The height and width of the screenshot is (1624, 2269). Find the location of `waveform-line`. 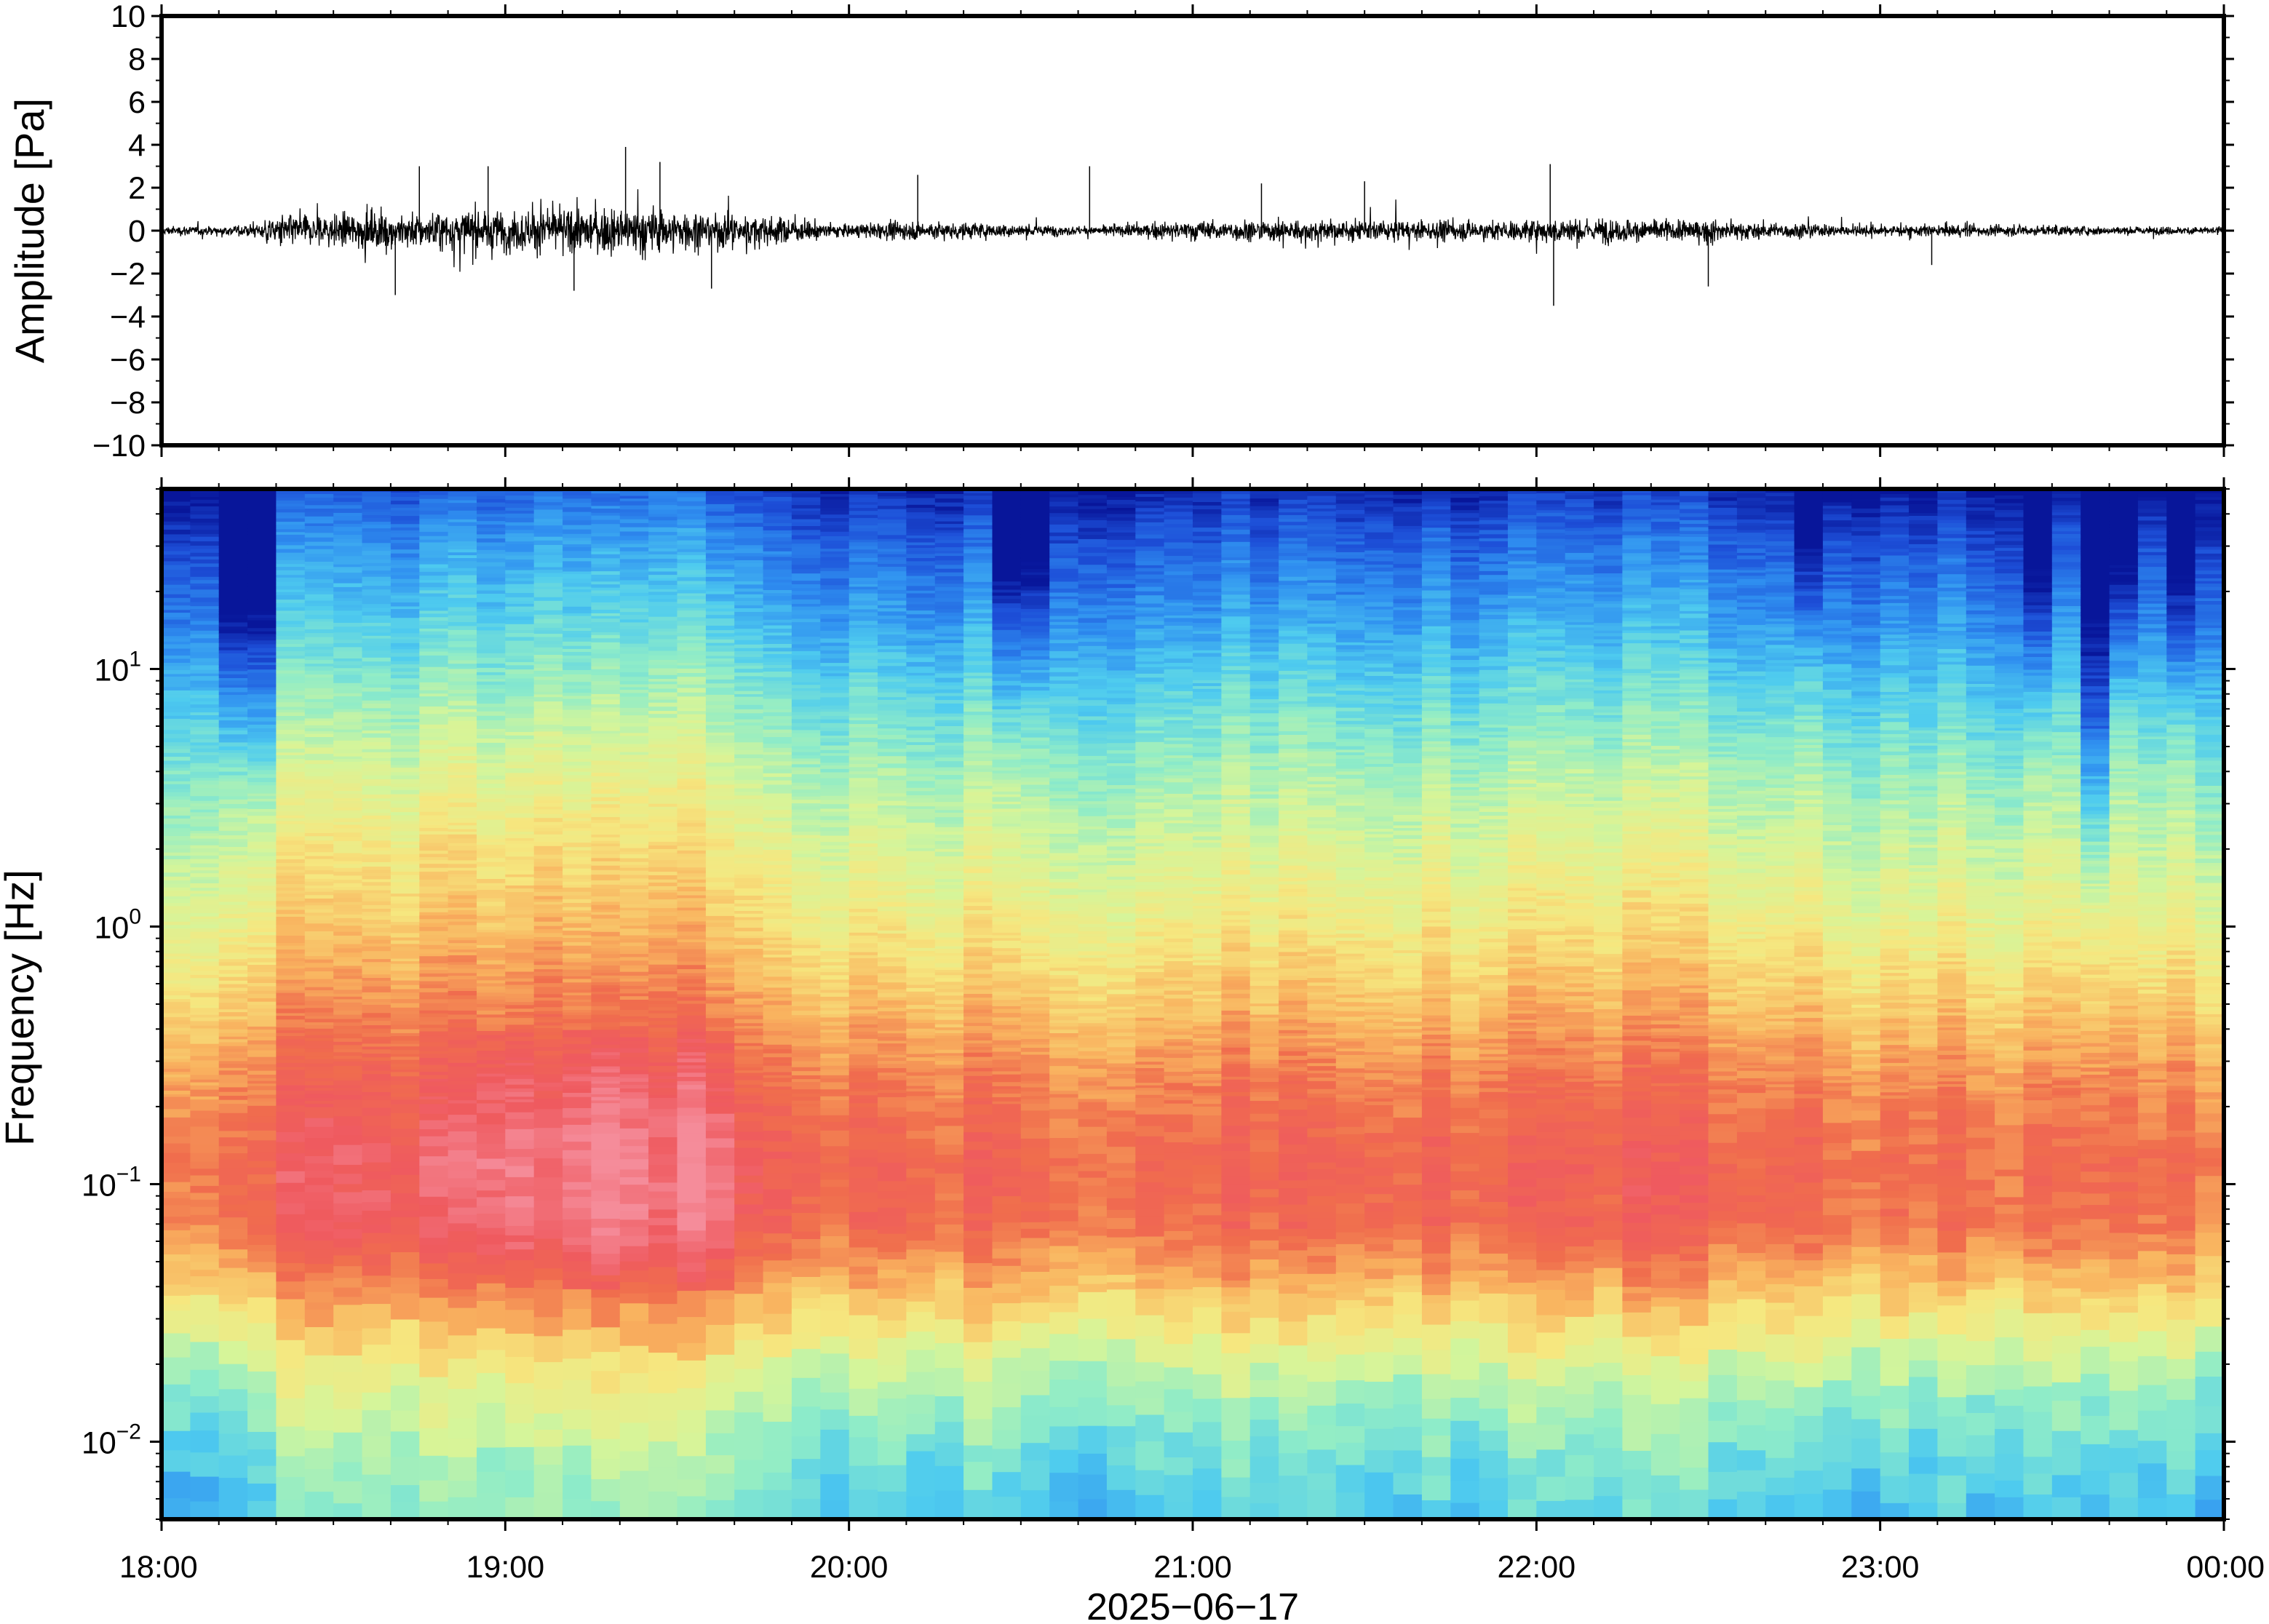

waveform-line is located at coordinates (1193, 230).